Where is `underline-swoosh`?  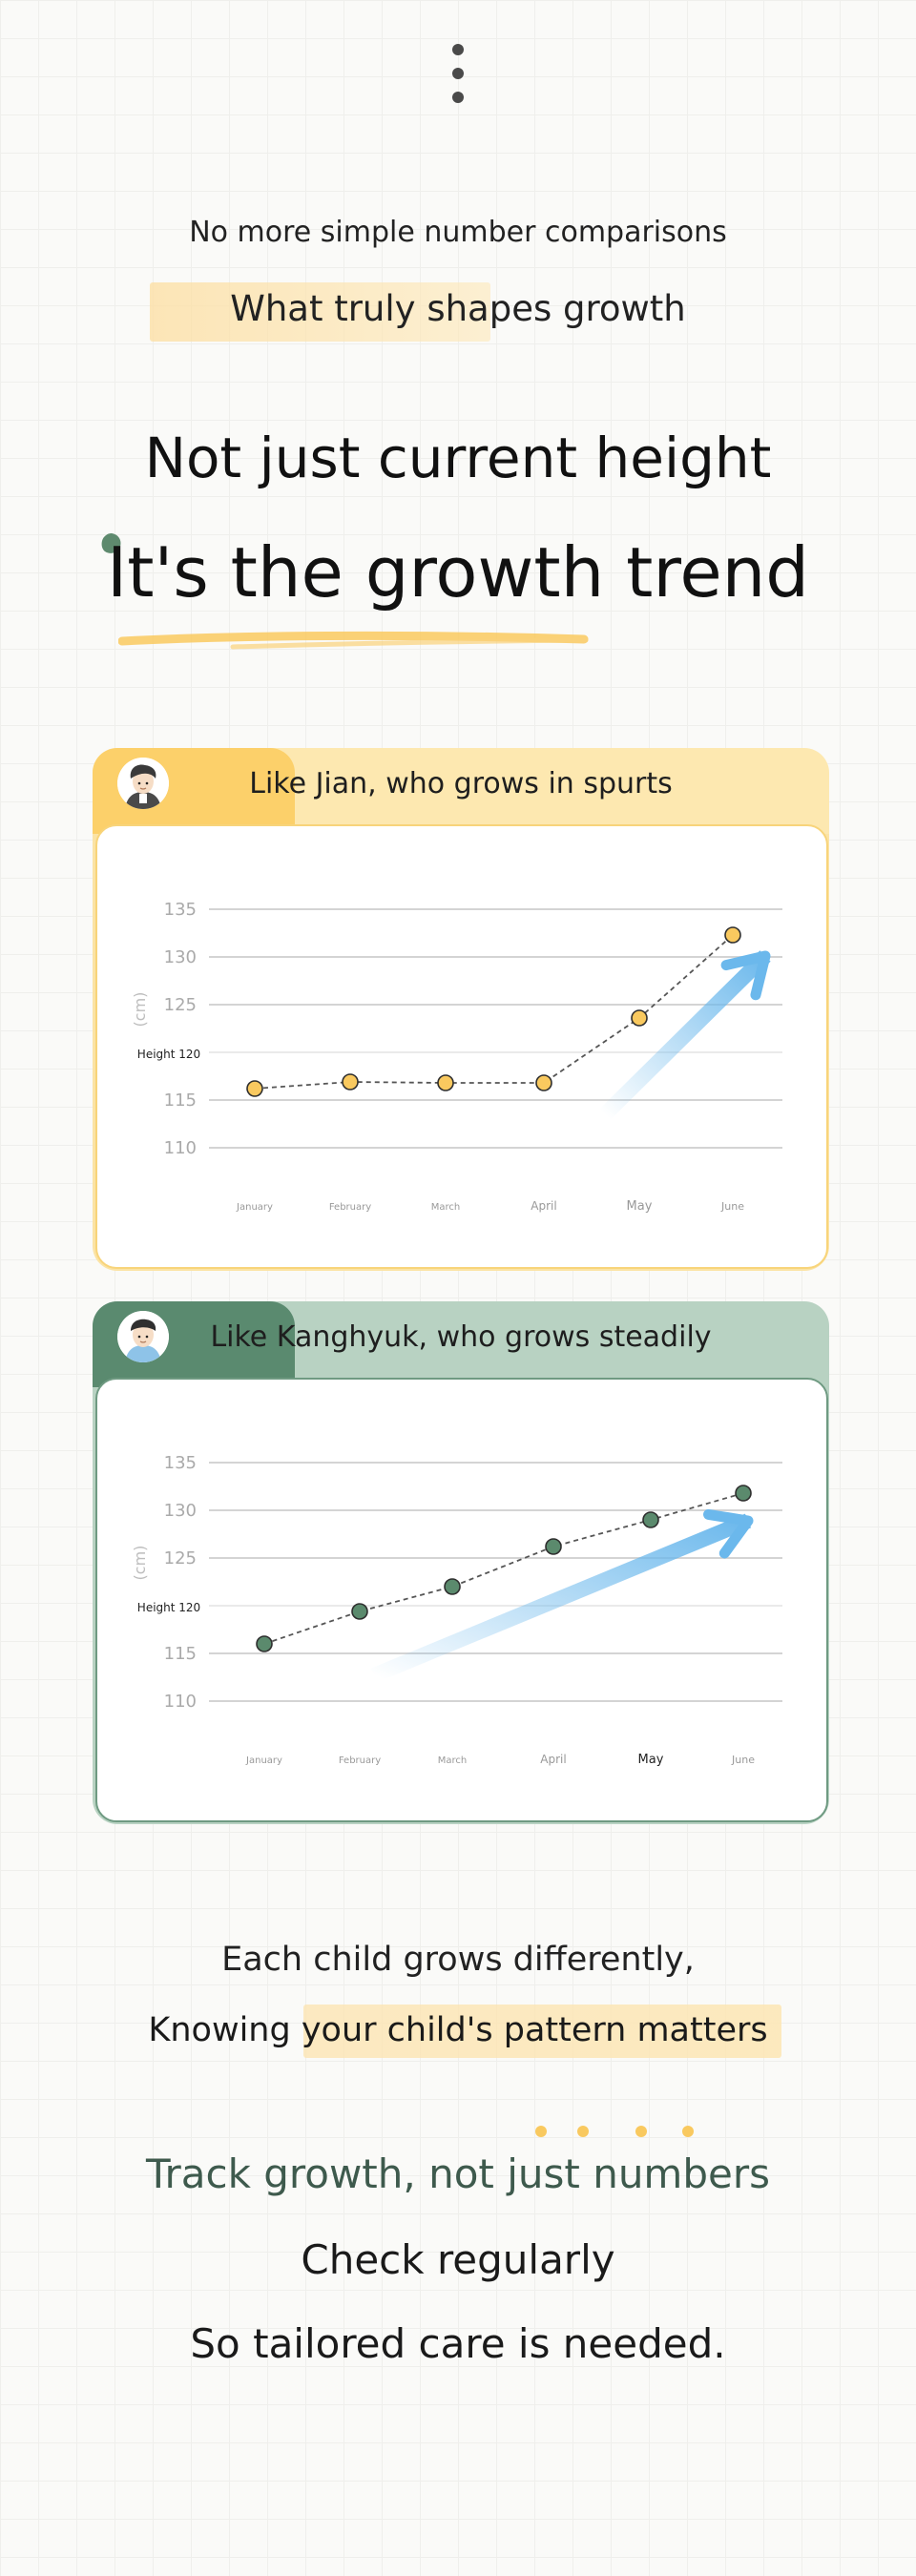
underline-swoosh is located at coordinates (353, 640).